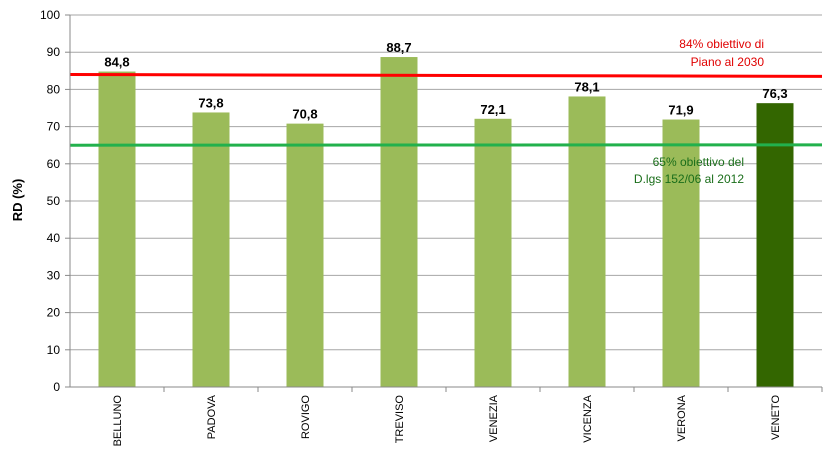  Describe the element at coordinates (54, 89) in the screenshot. I see `y-tick-label: 80` at that location.